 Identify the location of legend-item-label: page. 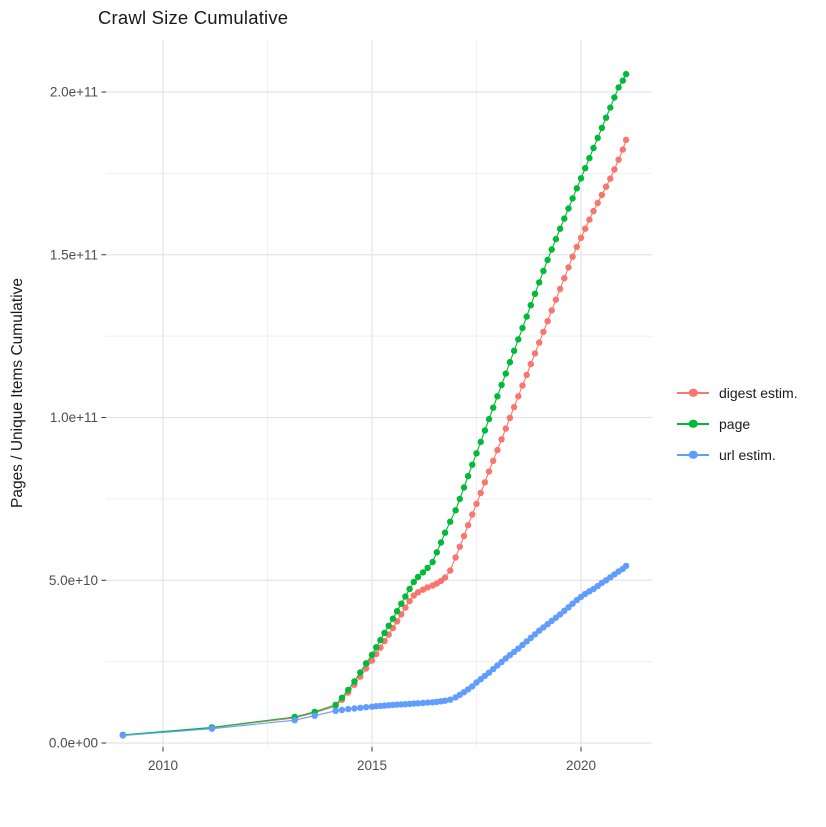
(735, 423).